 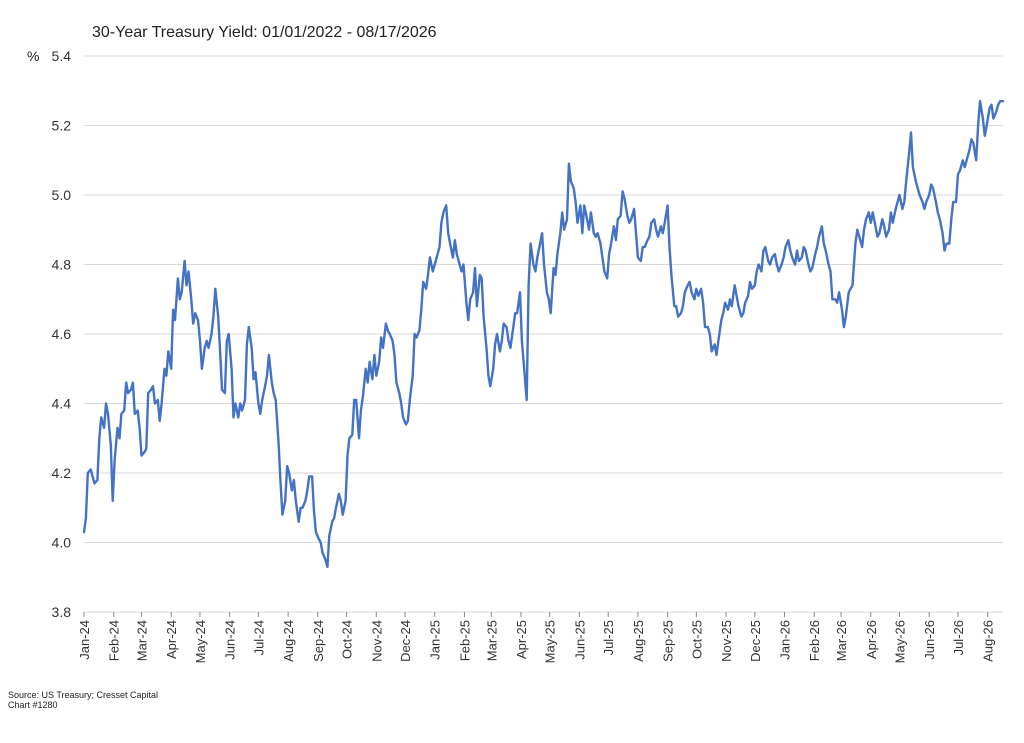 I want to click on y-tick-label: 4.8, so click(x=62, y=265).